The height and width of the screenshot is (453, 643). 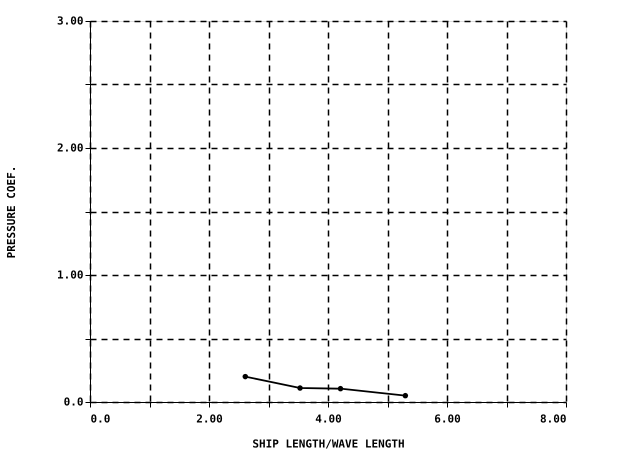 What do you see at coordinates (328, 419) in the screenshot?
I see `x-tick-label: 4.00` at bounding box center [328, 419].